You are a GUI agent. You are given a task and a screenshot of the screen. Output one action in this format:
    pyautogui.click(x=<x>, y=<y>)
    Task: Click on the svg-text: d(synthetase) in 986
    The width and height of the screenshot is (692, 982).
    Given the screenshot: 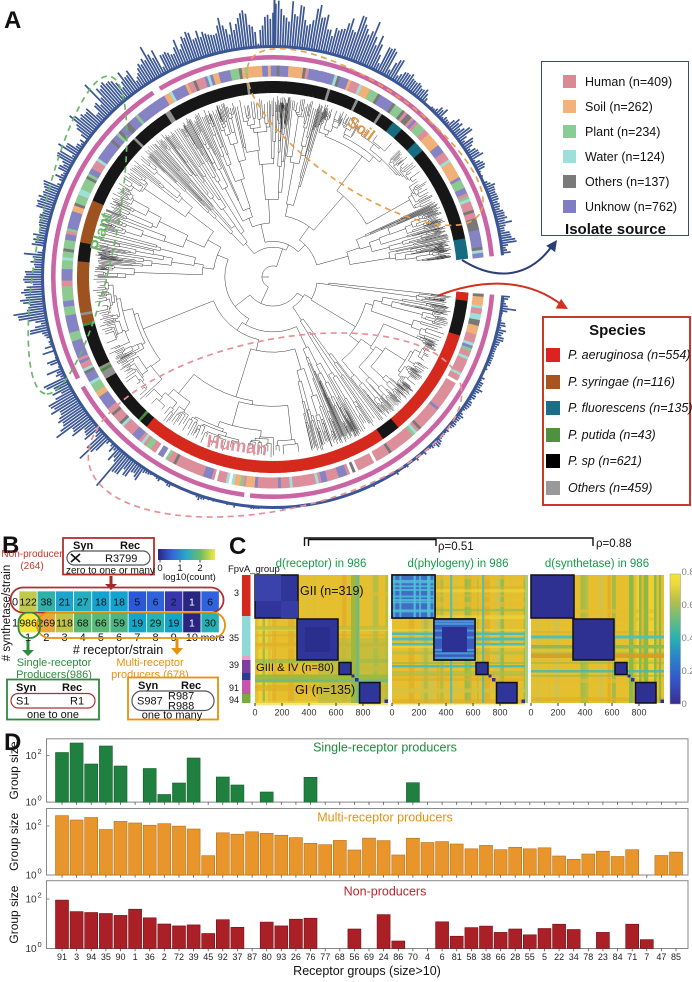 What is the action you would take?
    pyautogui.click(x=597, y=564)
    